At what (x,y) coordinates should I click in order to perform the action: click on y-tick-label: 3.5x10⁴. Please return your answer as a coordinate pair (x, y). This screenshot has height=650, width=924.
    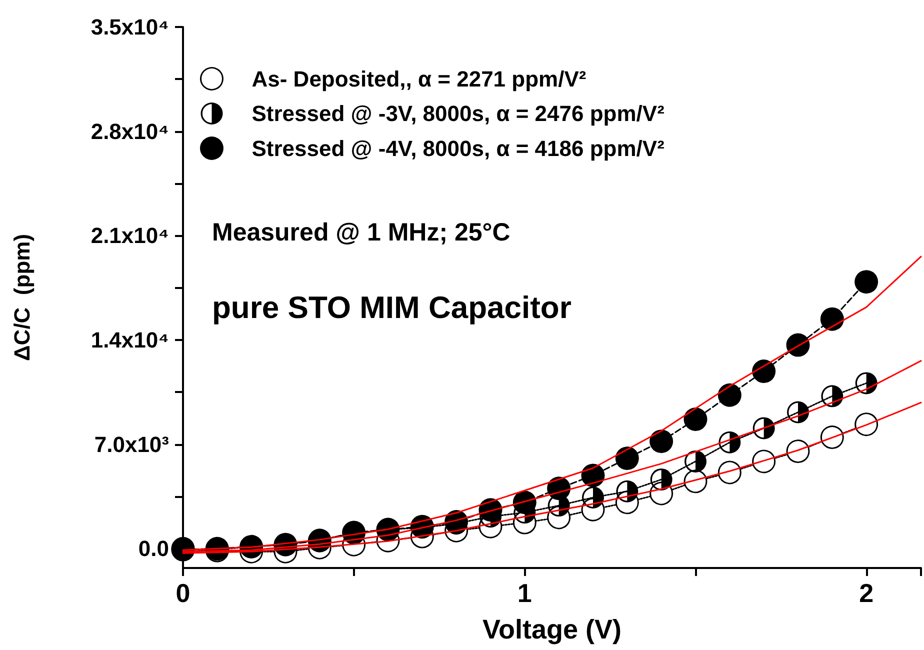
    Looking at the image, I should click on (129, 27).